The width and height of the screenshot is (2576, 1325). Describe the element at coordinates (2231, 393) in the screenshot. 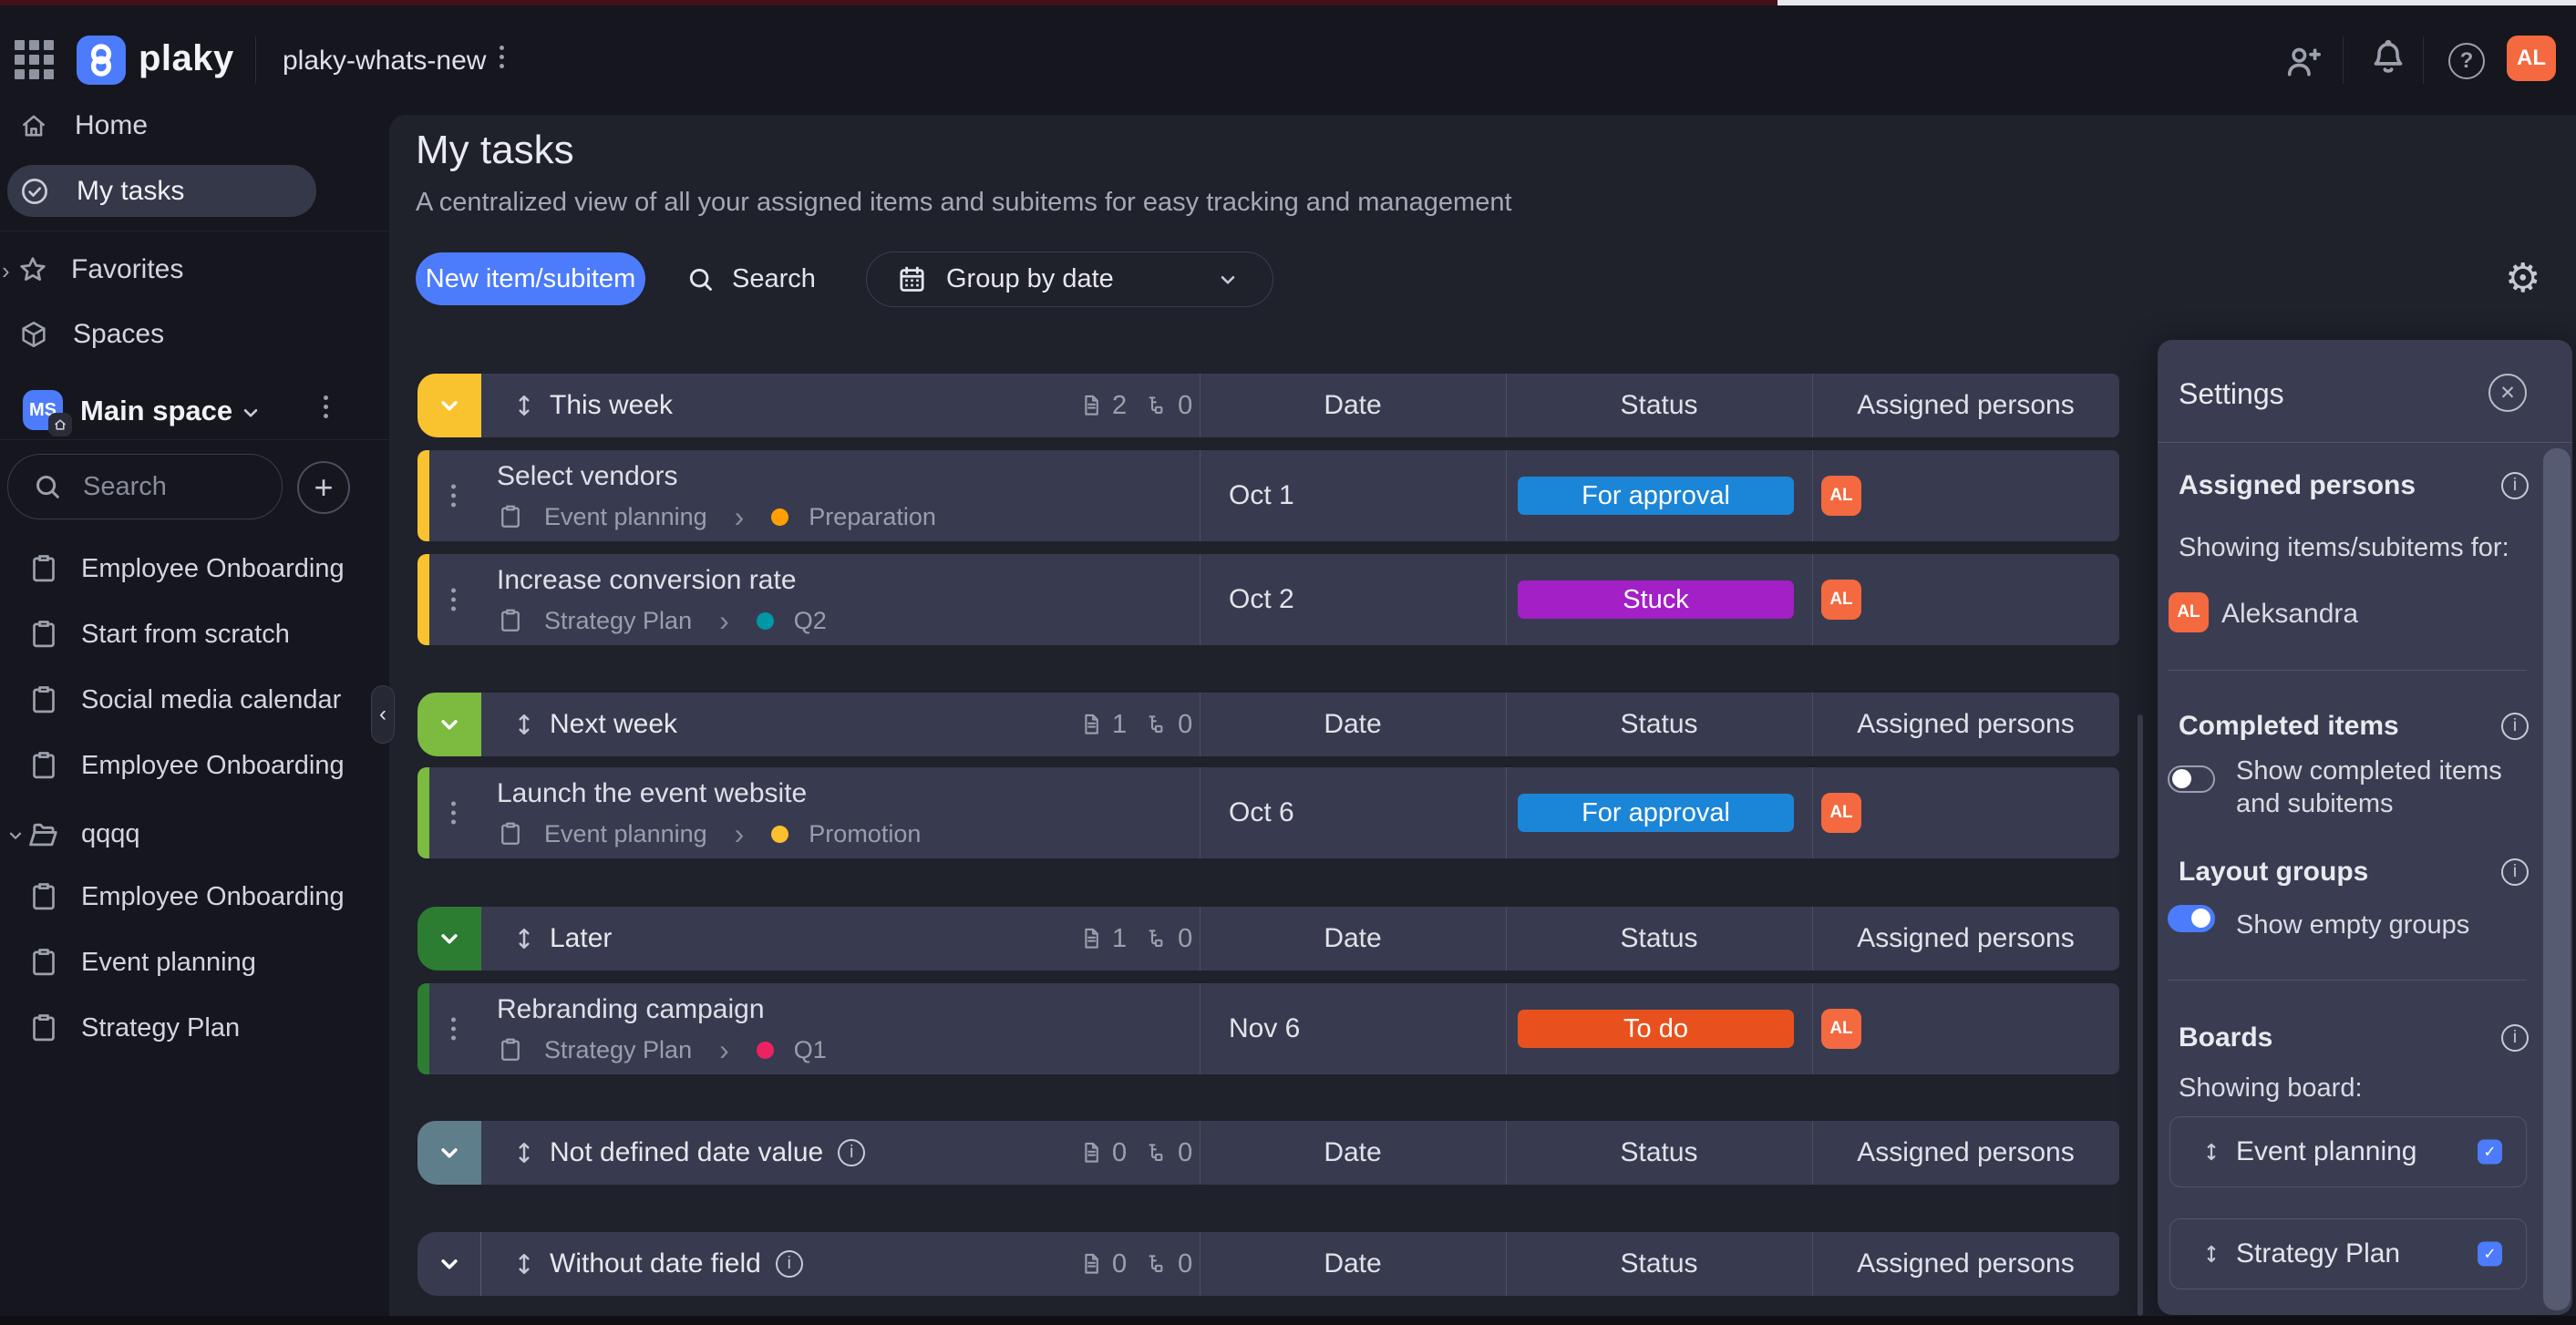

I see `settings-title: Settings` at that location.